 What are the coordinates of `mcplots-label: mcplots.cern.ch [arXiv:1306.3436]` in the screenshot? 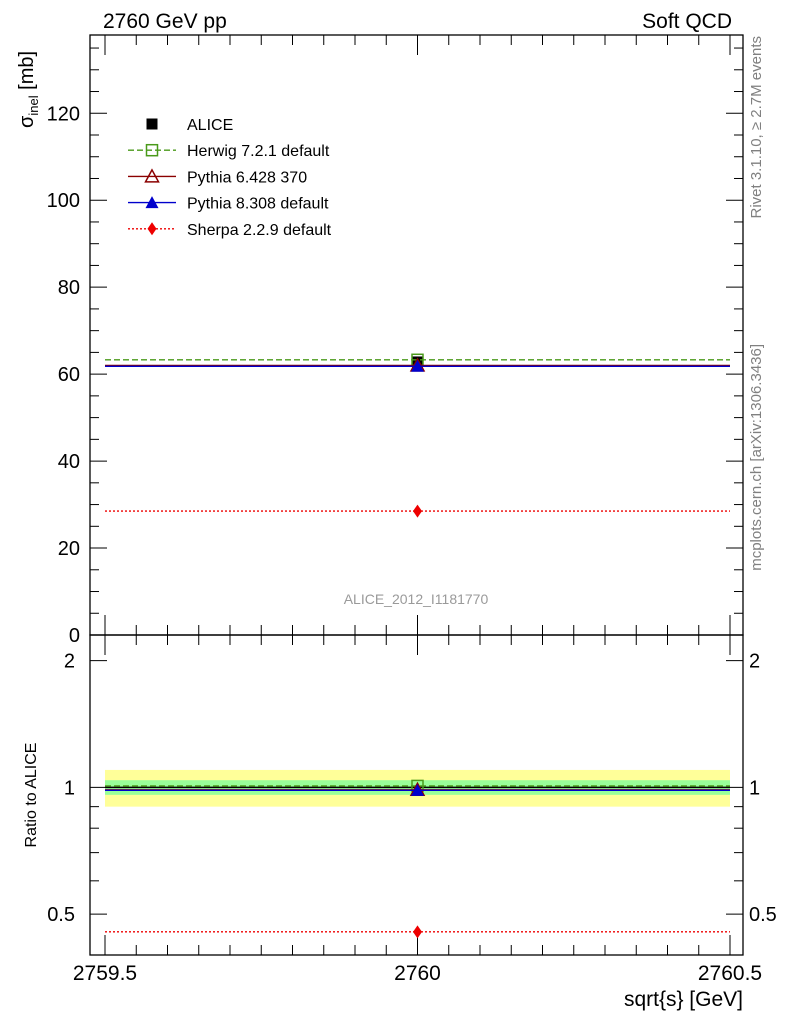 It's located at (756, 457).